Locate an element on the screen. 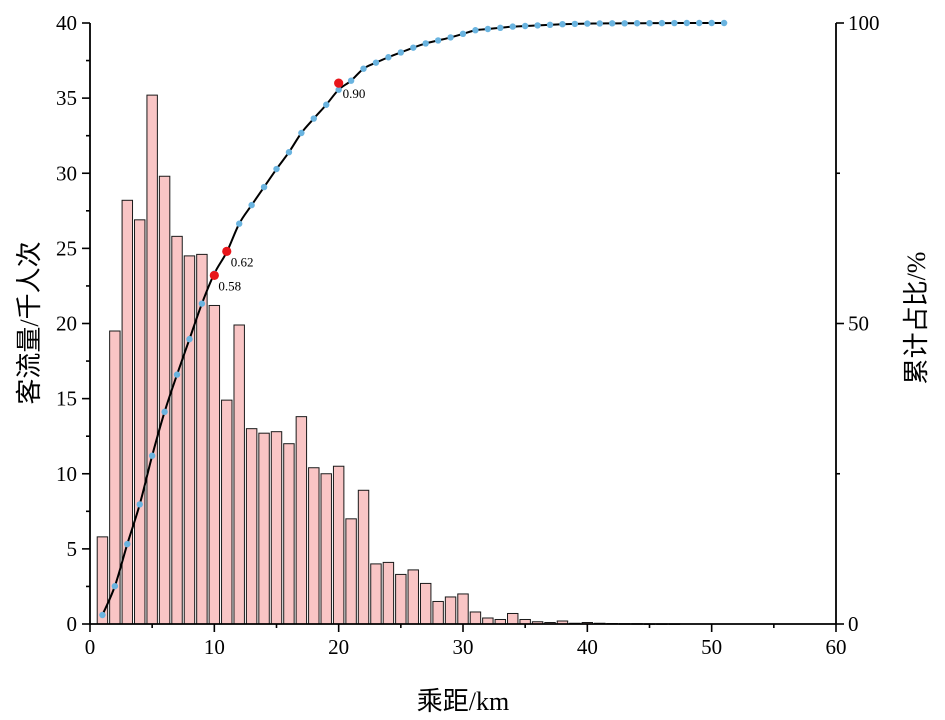  x-tick-label: 60 is located at coordinates (836, 647).